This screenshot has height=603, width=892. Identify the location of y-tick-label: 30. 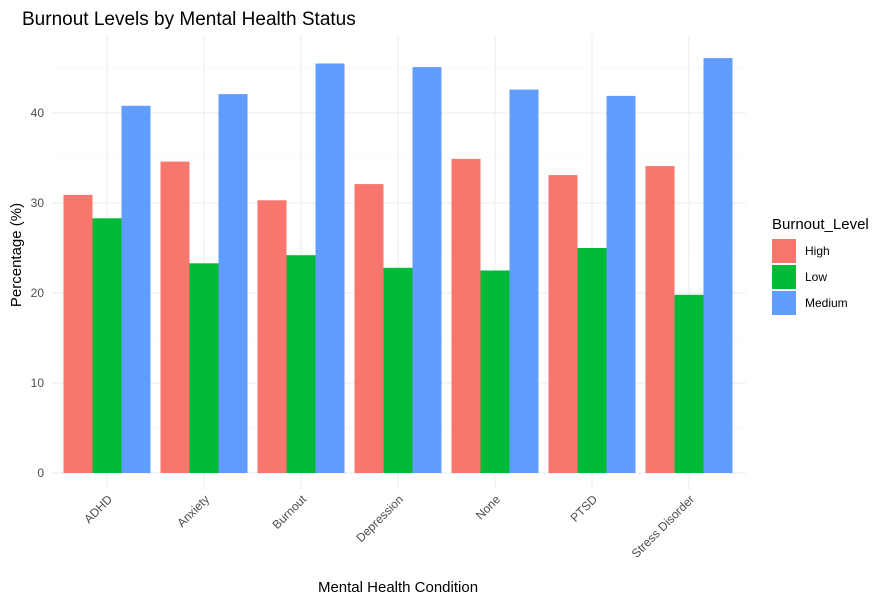
(38, 203).